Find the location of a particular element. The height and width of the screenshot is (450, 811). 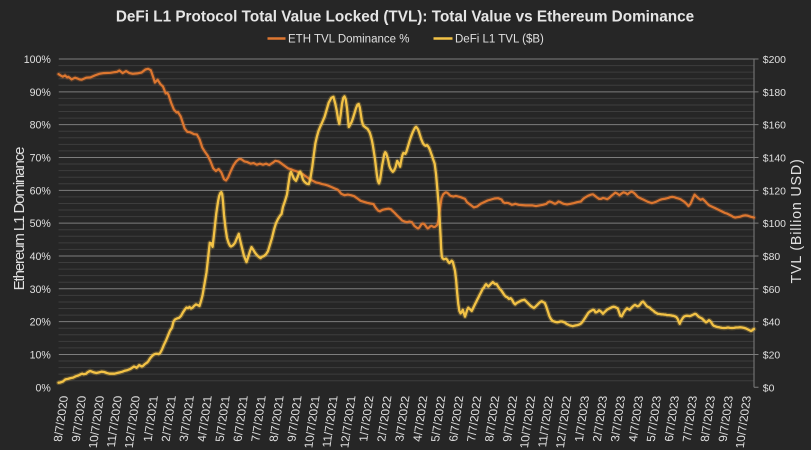

svg-text: ETH TVL Dominance % is located at coordinates (348, 40).